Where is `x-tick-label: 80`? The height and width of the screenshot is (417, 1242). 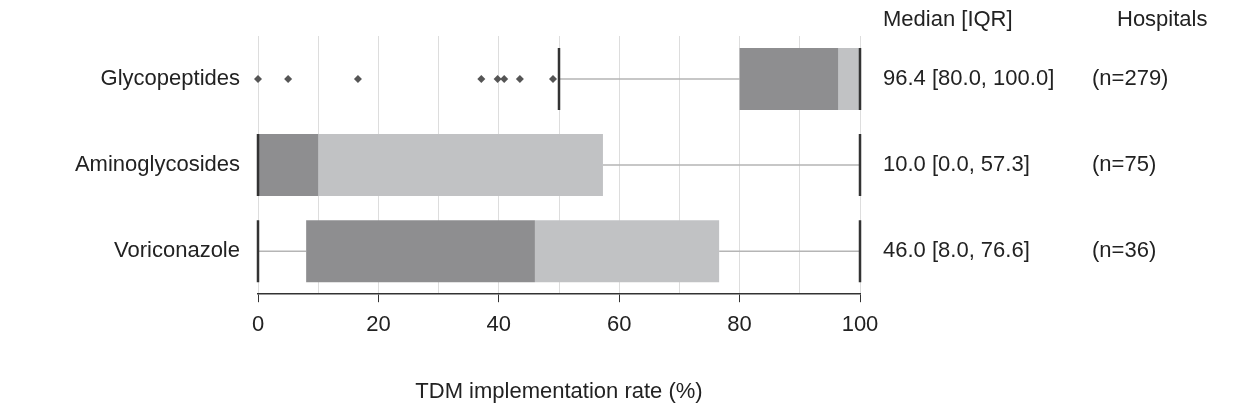
x-tick-label: 80 is located at coordinates (739, 324).